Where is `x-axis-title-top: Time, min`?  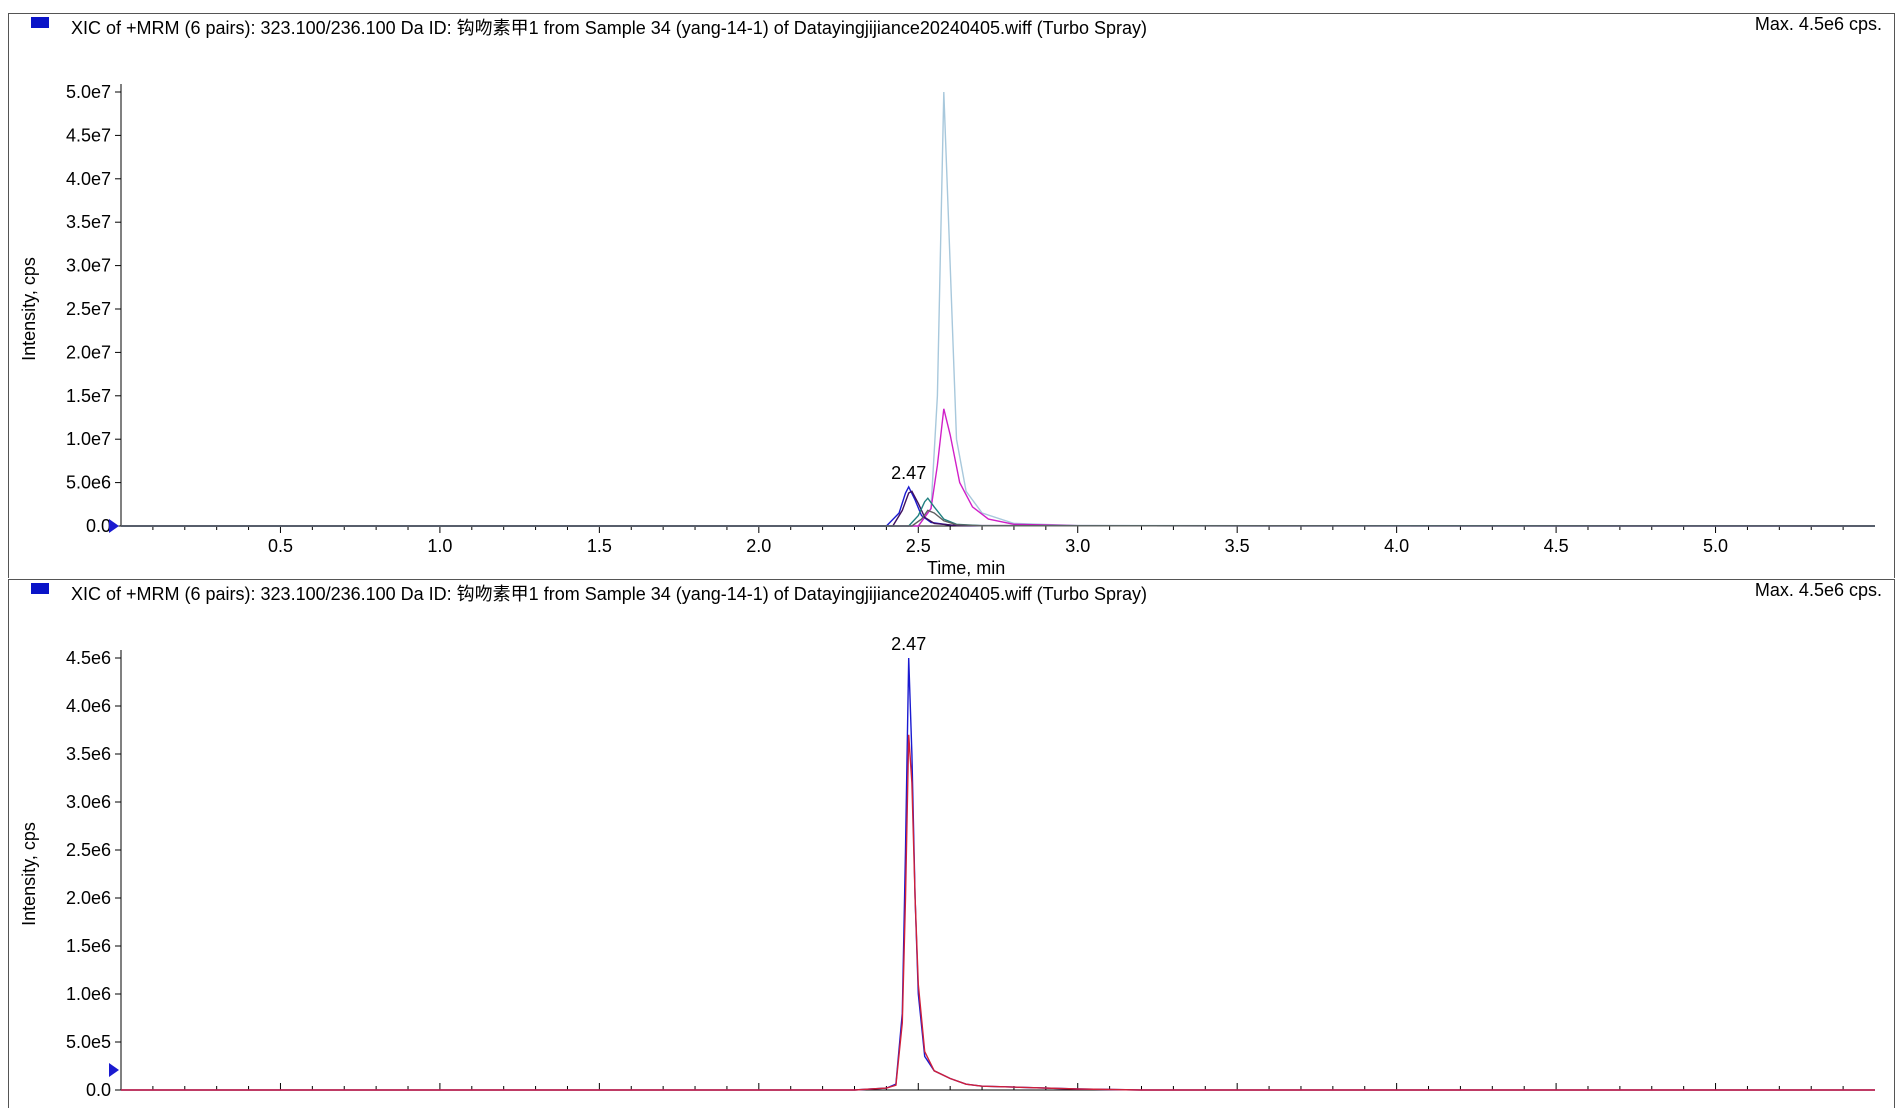 x-axis-title-top: Time, min is located at coordinates (966, 568).